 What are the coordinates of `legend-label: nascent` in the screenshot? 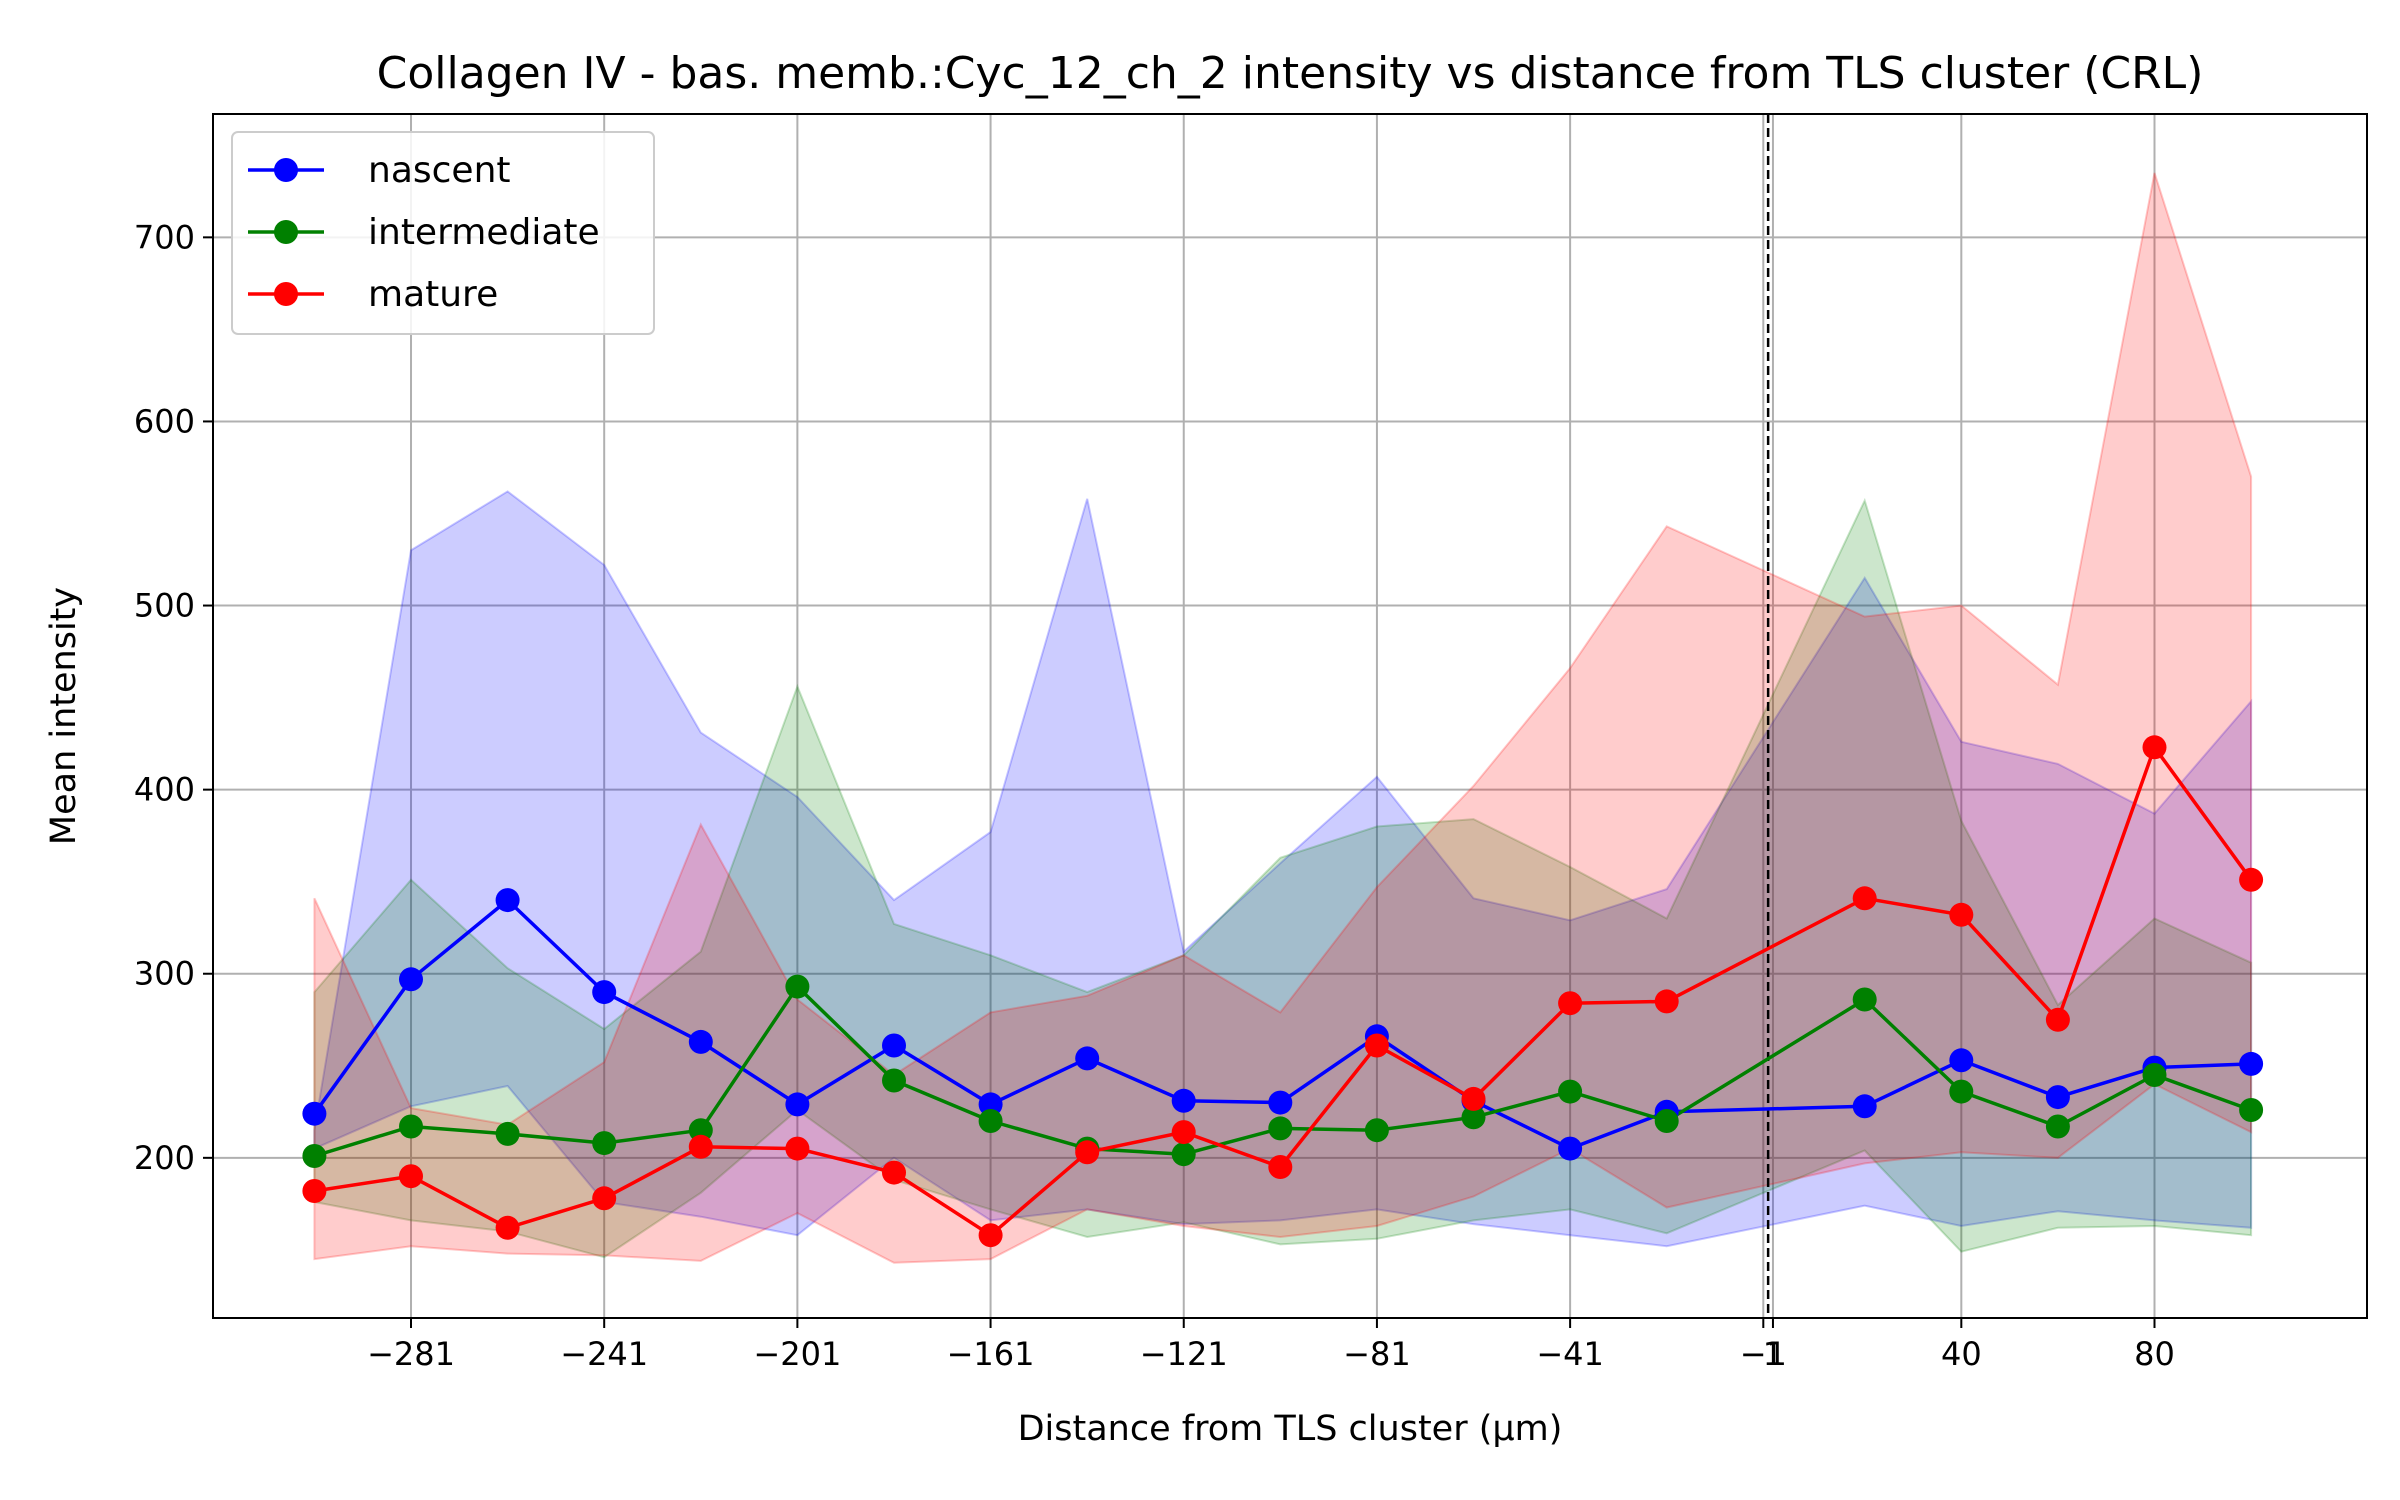 It's located at (439, 170).